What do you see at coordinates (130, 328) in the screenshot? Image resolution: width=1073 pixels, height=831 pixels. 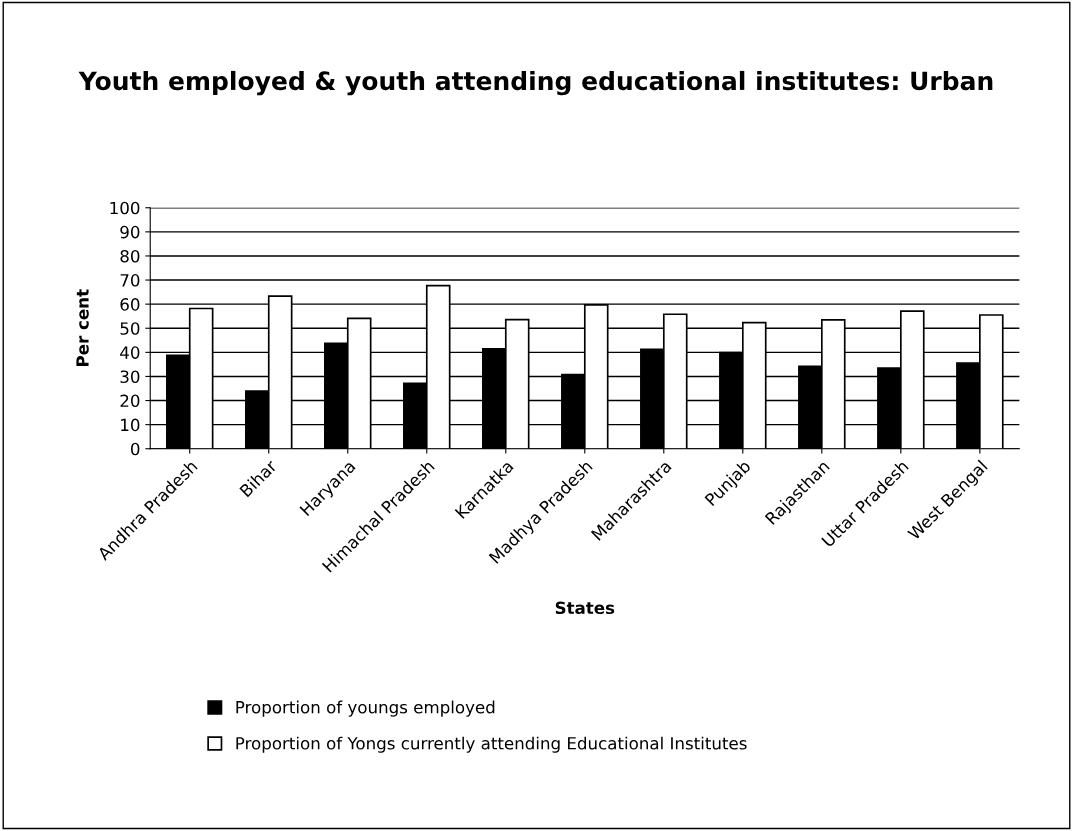 I see `y-tick-label: 50` at bounding box center [130, 328].